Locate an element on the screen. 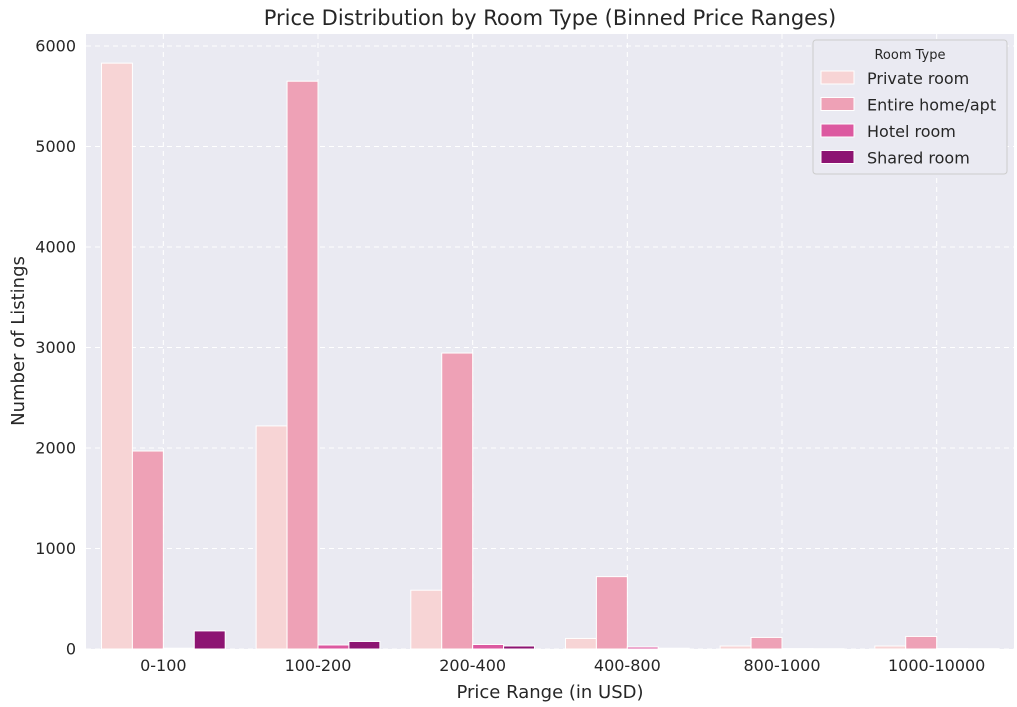 The width and height of the screenshot is (1017, 707). y-tick-label: 2000 is located at coordinates (55, 448).